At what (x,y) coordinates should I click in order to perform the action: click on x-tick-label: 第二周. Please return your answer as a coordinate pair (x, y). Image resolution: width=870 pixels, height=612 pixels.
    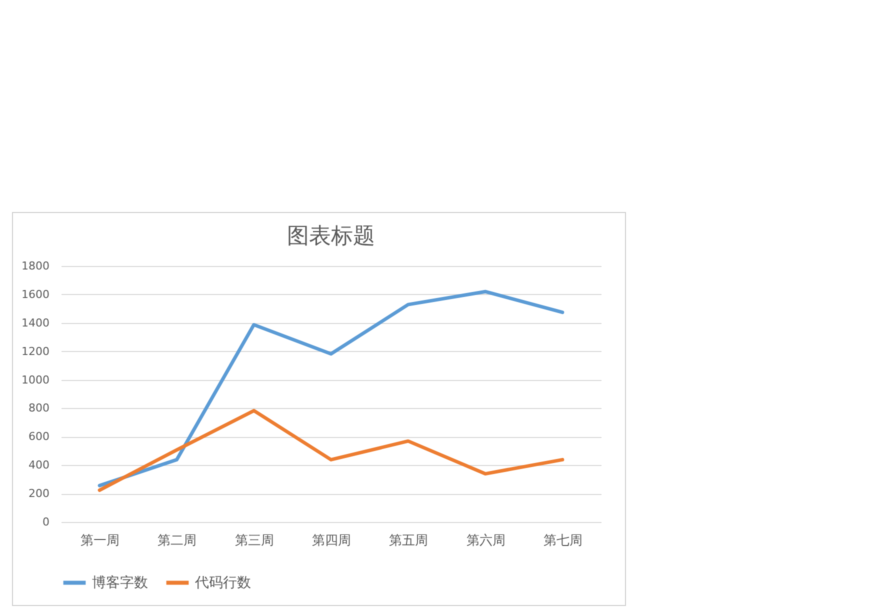
    Looking at the image, I should click on (177, 541).